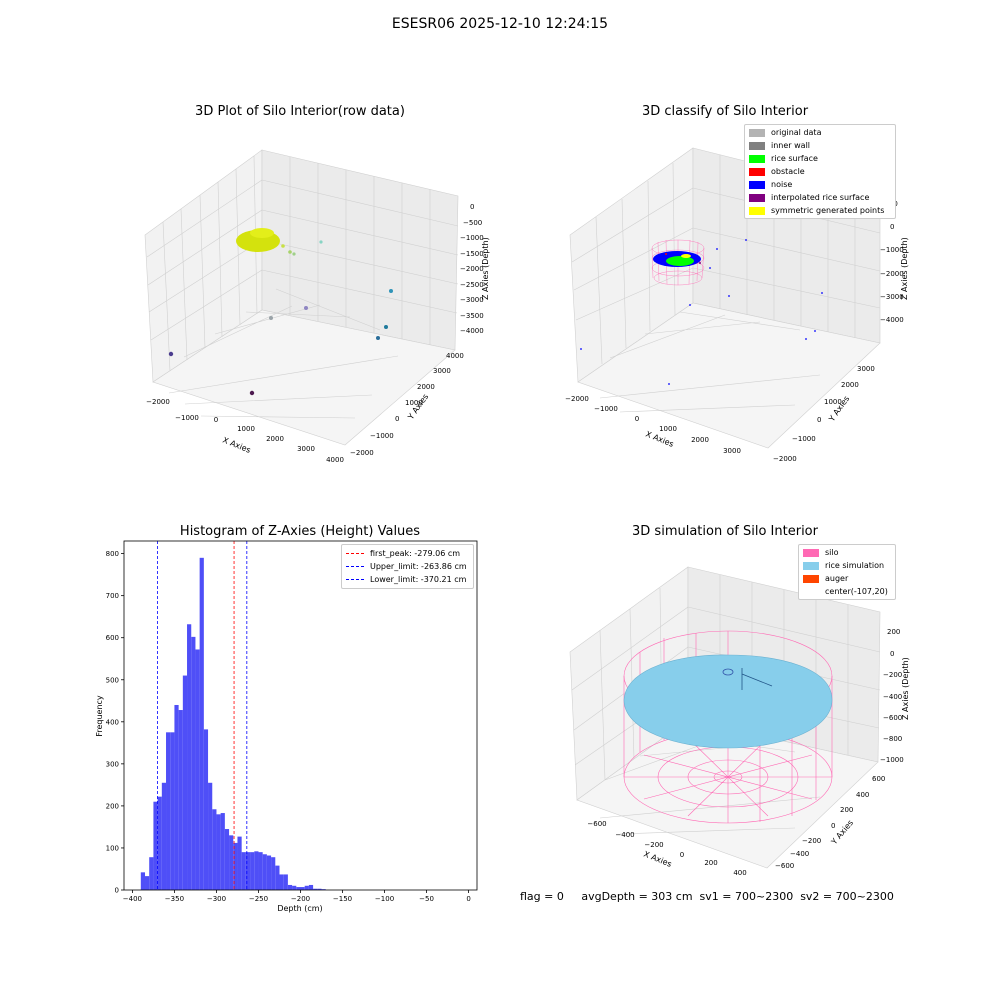  Describe the element at coordinates (820, 171) in the screenshot. I see `legend-item: obstacle` at that location.